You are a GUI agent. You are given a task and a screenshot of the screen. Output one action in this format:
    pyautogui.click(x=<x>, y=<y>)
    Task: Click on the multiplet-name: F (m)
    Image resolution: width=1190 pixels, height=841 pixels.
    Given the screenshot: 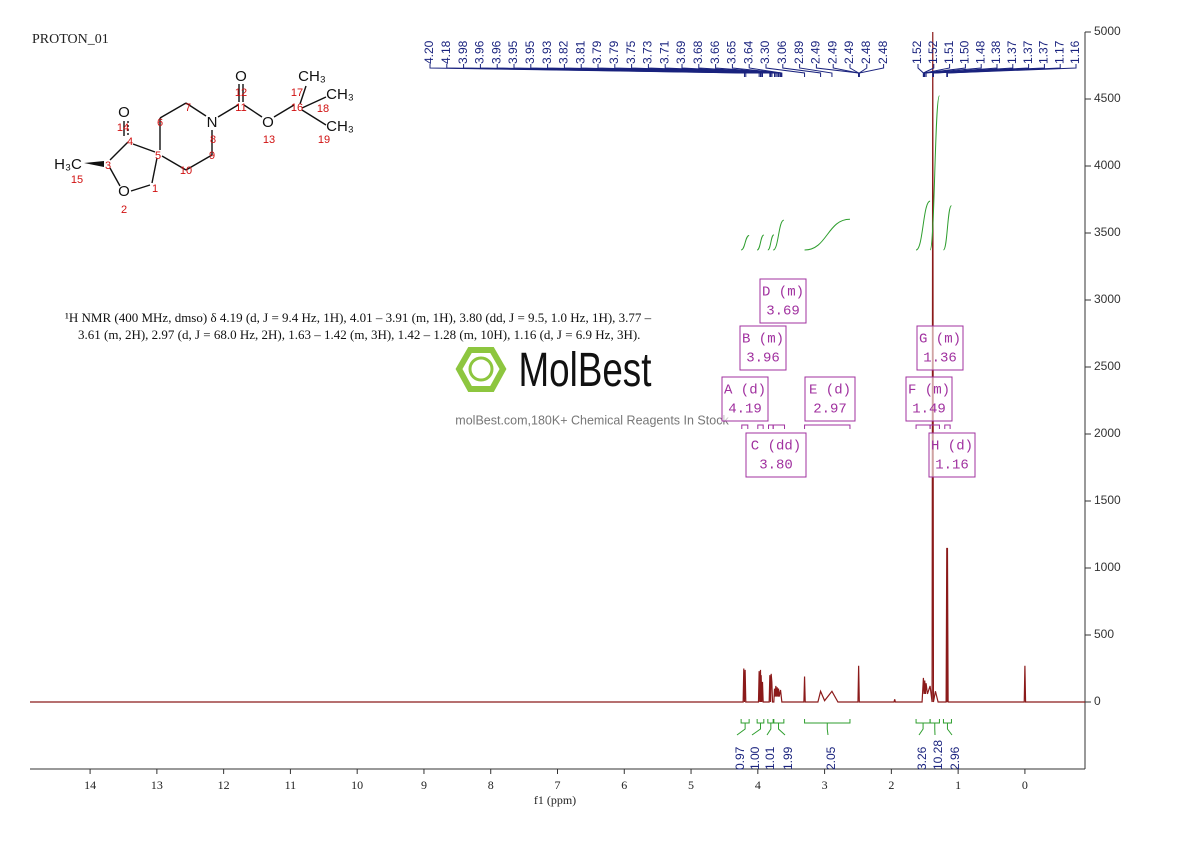 What is the action you would take?
    pyautogui.click(x=929, y=391)
    